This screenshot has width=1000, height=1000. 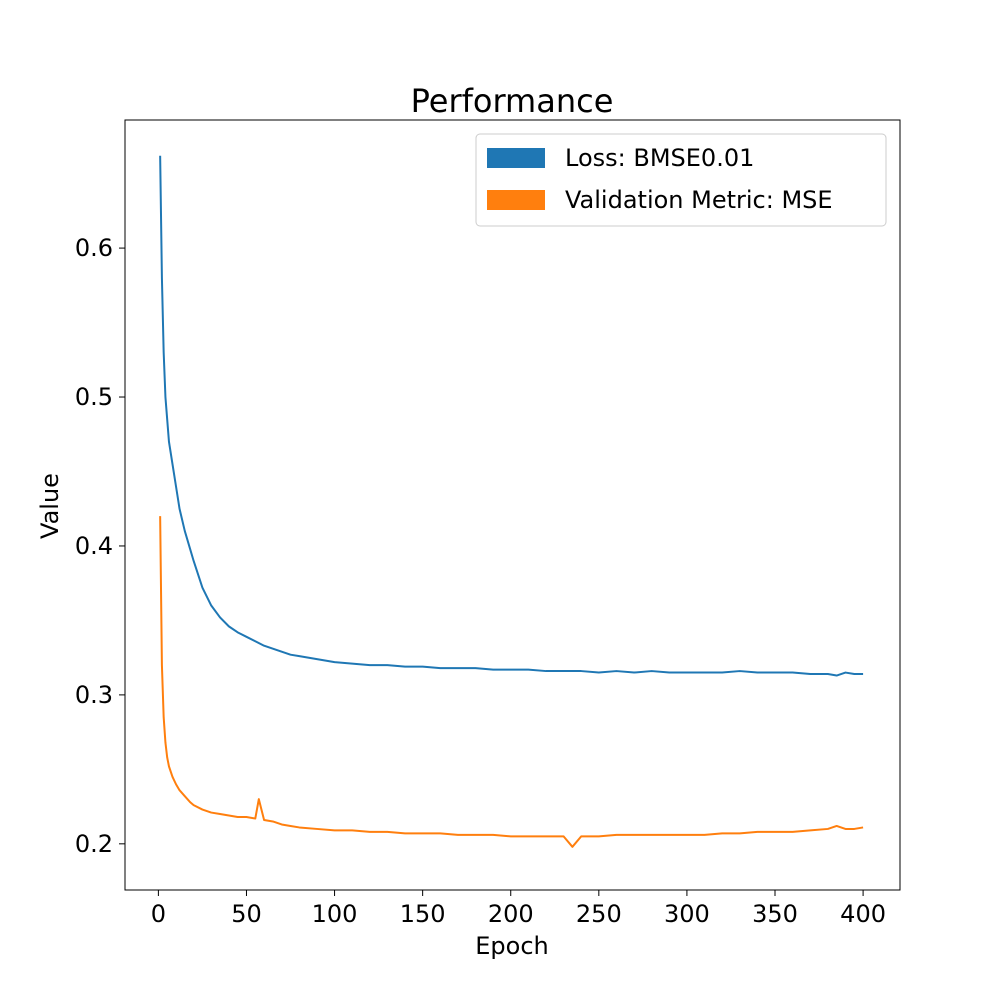 What do you see at coordinates (246, 914) in the screenshot?
I see `x-tick-label: 50` at bounding box center [246, 914].